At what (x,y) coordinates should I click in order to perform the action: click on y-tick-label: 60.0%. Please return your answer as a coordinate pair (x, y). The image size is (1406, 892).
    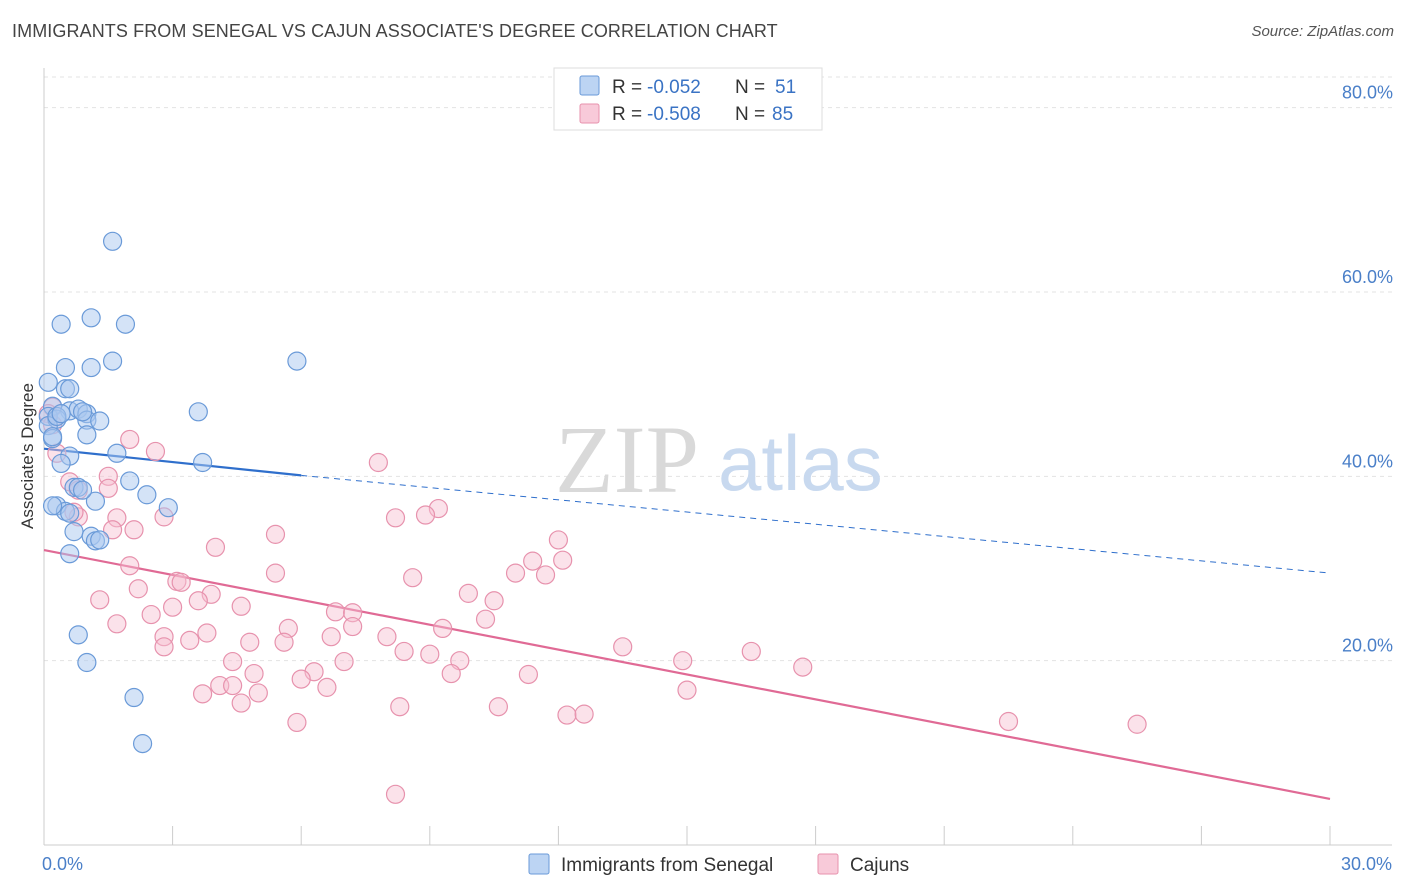
    Looking at the image, I should click on (1367, 277).